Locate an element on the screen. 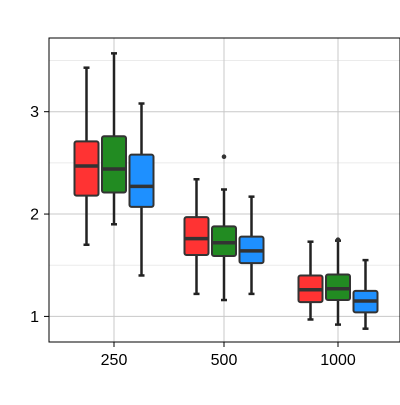 Image resolution: width=400 pixels, height=405 pixels. y-axis: 1 2 3 is located at coordinates (39, 215).